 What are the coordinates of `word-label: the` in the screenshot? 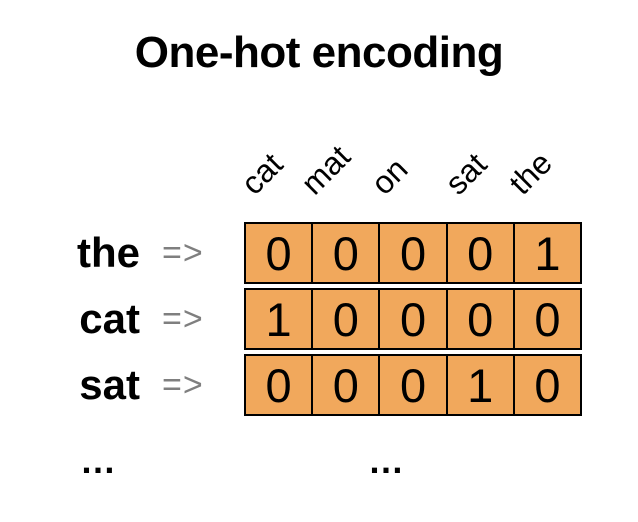 It's located at (108, 252).